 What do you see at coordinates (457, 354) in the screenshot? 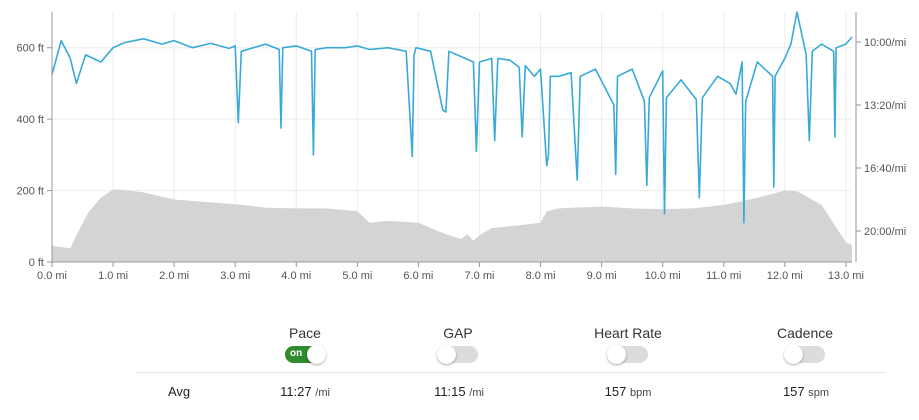
I see `gap-toggle` at bounding box center [457, 354].